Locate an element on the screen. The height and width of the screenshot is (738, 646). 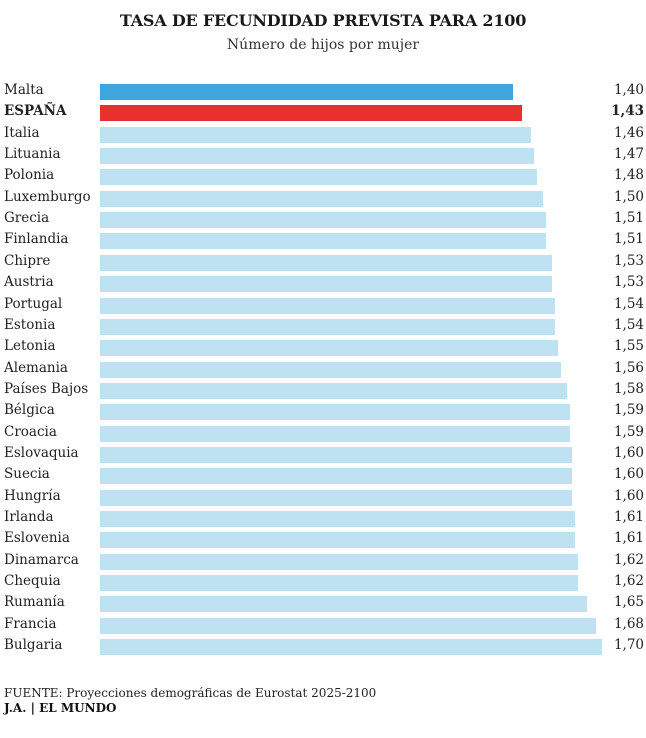
bar-row: Austria 1,53 is located at coordinates (323, 282).